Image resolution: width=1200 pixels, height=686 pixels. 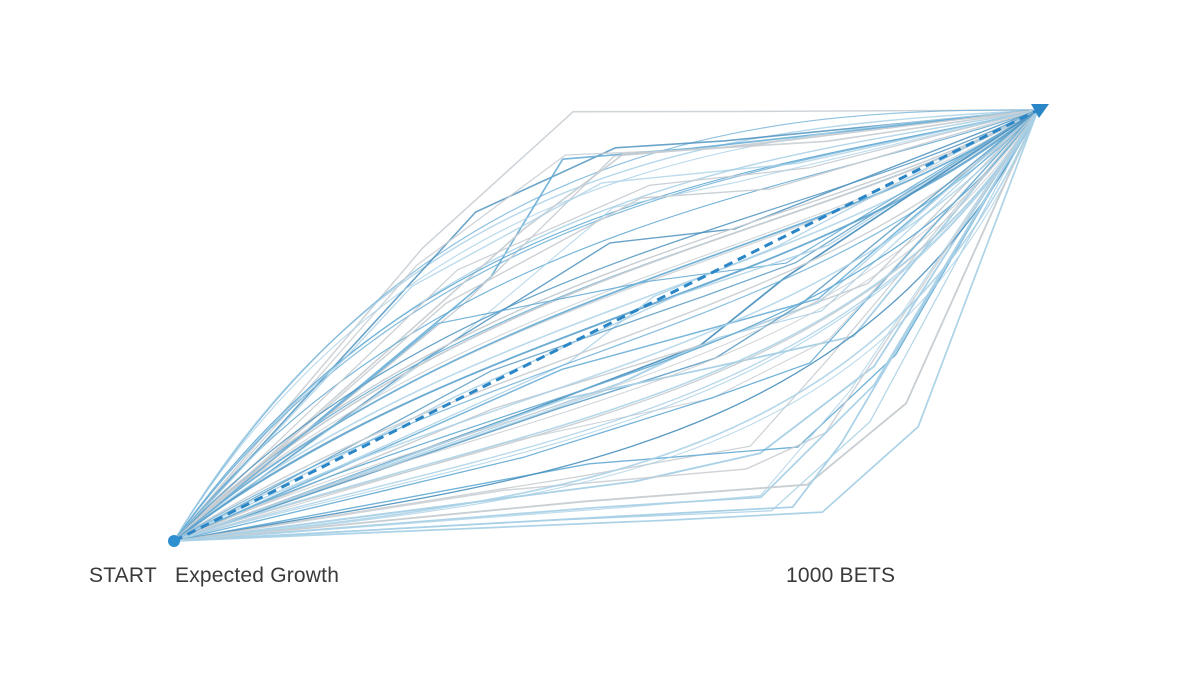 What do you see at coordinates (1040, 111) in the screenshot?
I see `arrow-icon` at bounding box center [1040, 111].